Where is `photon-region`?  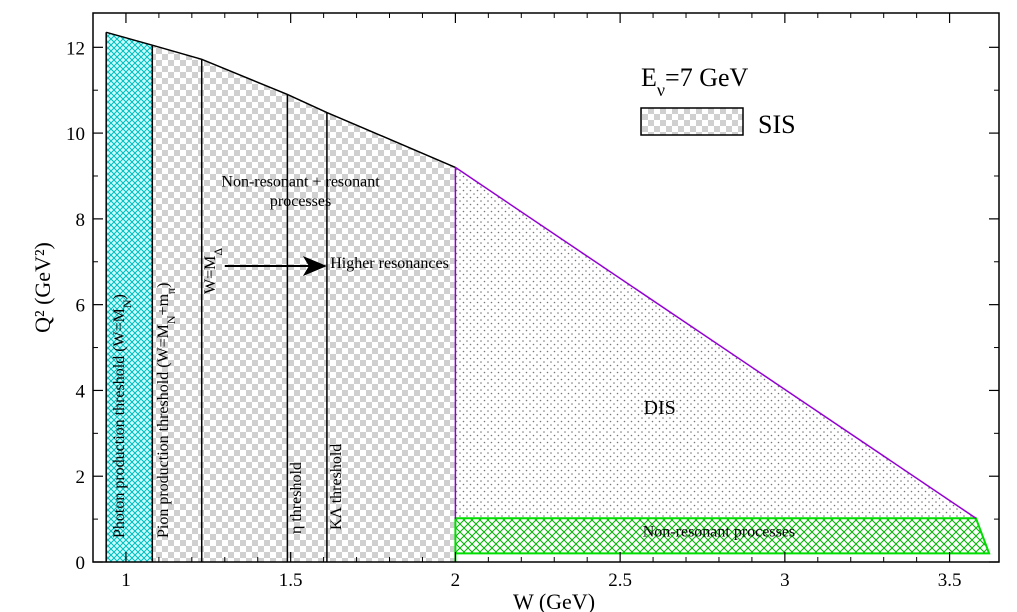 photon-region is located at coordinates (129, 297).